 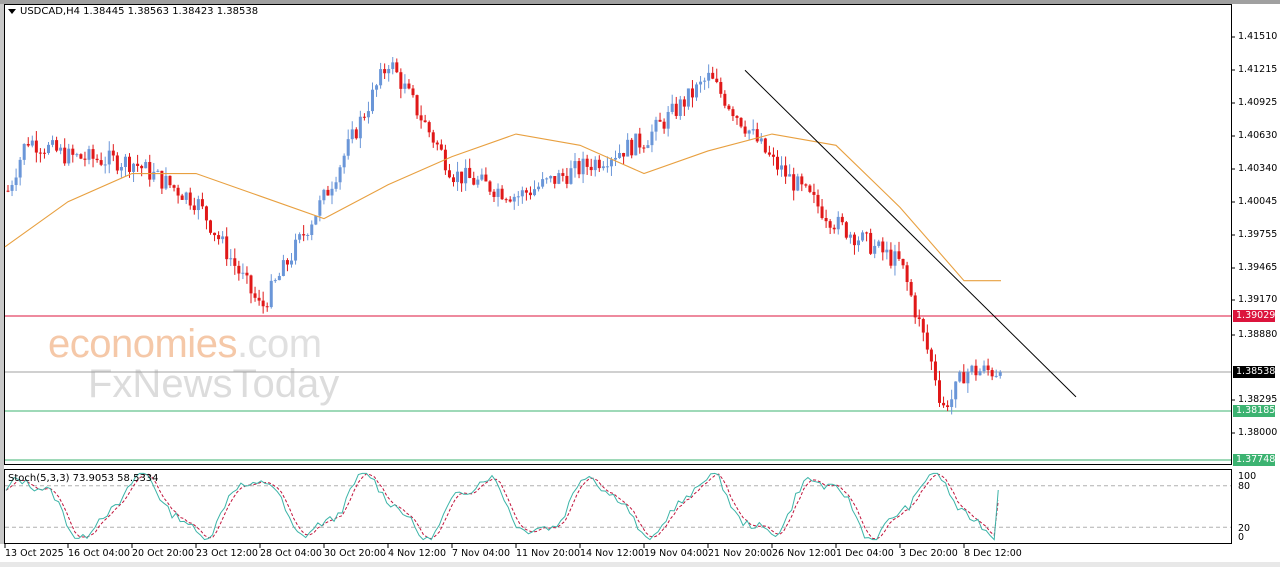 I want to click on price-tick-label: 1.38000, so click(x=1258, y=432).